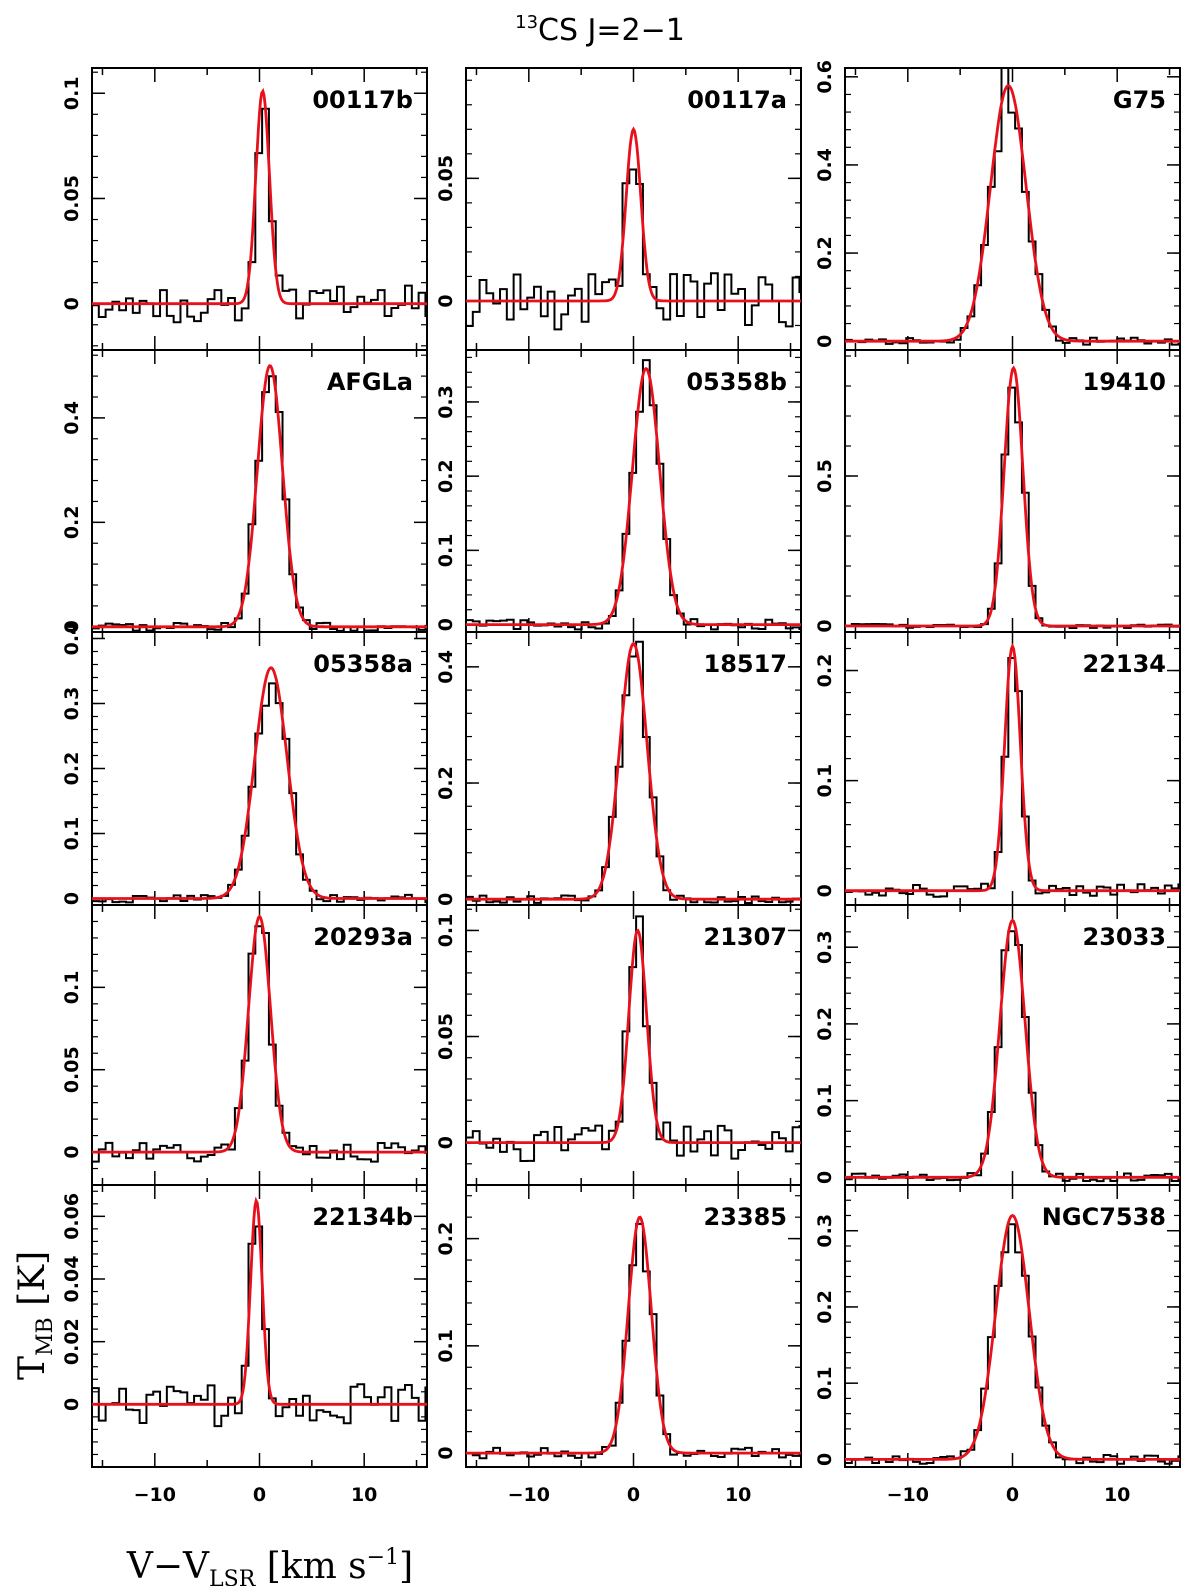 The image size is (1200, 1586). What do you see at coordinates (611, 30) in the screenshot?
I see `figure-title-main: CS J=2−1` at bounding box center [611, 30].